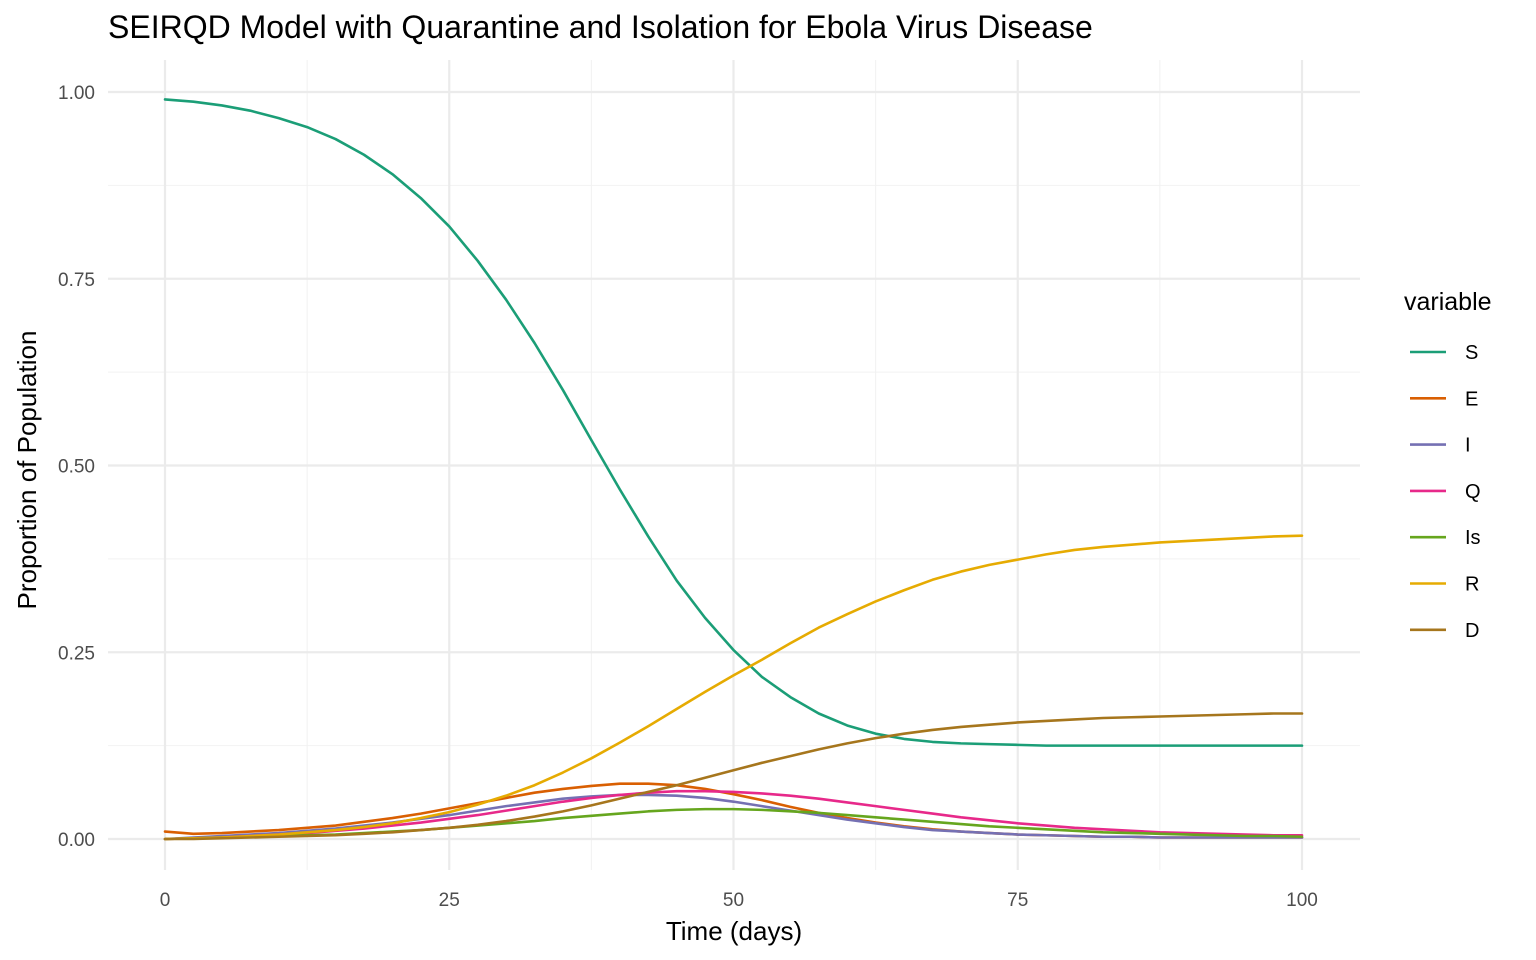  Describe the element at coordinates (1444, 353) in the screenshot. I see `legend-item-s: S` at that location.